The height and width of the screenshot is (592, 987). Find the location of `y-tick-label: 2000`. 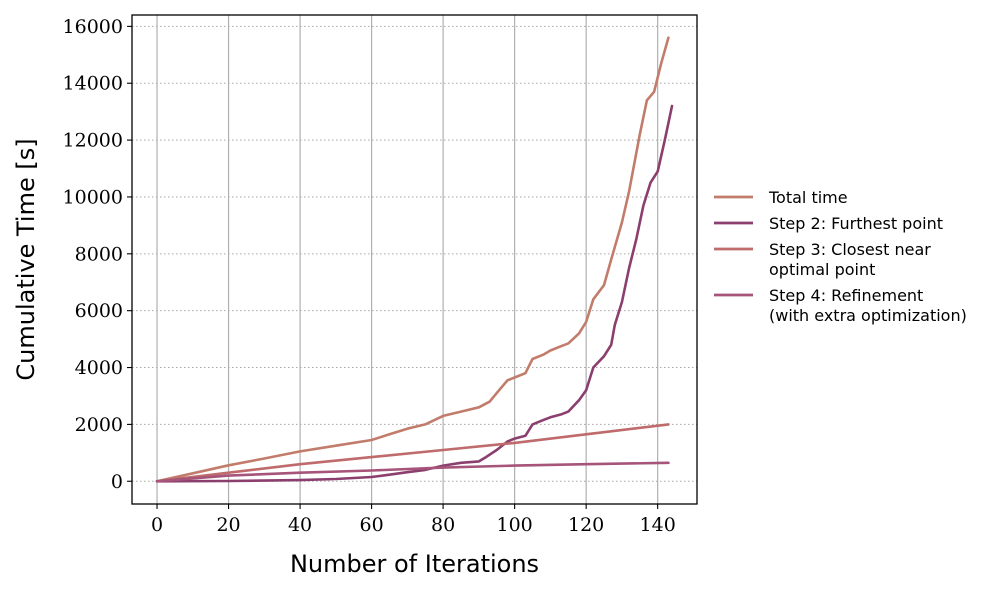

y-tick-label: 2000 is located at coordinates (99, 425).